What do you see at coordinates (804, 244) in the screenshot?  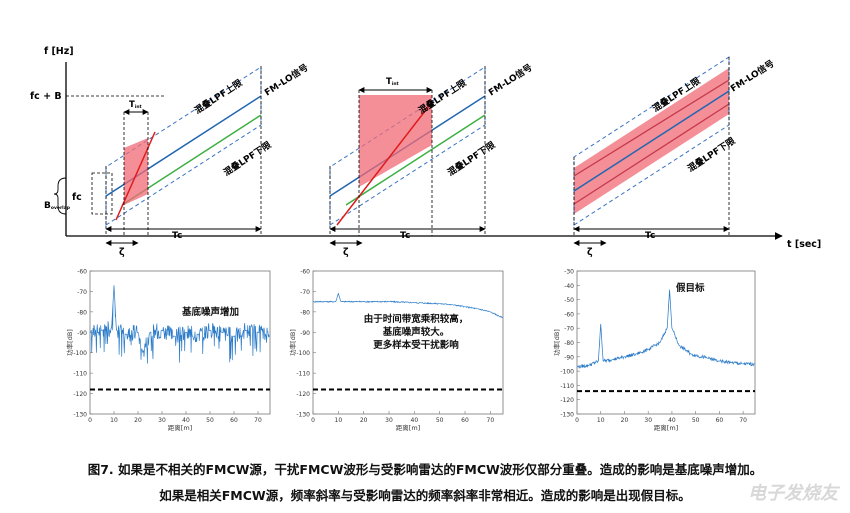 I see `time-axis-label: t [sec]` at bounding box center [804, 244].